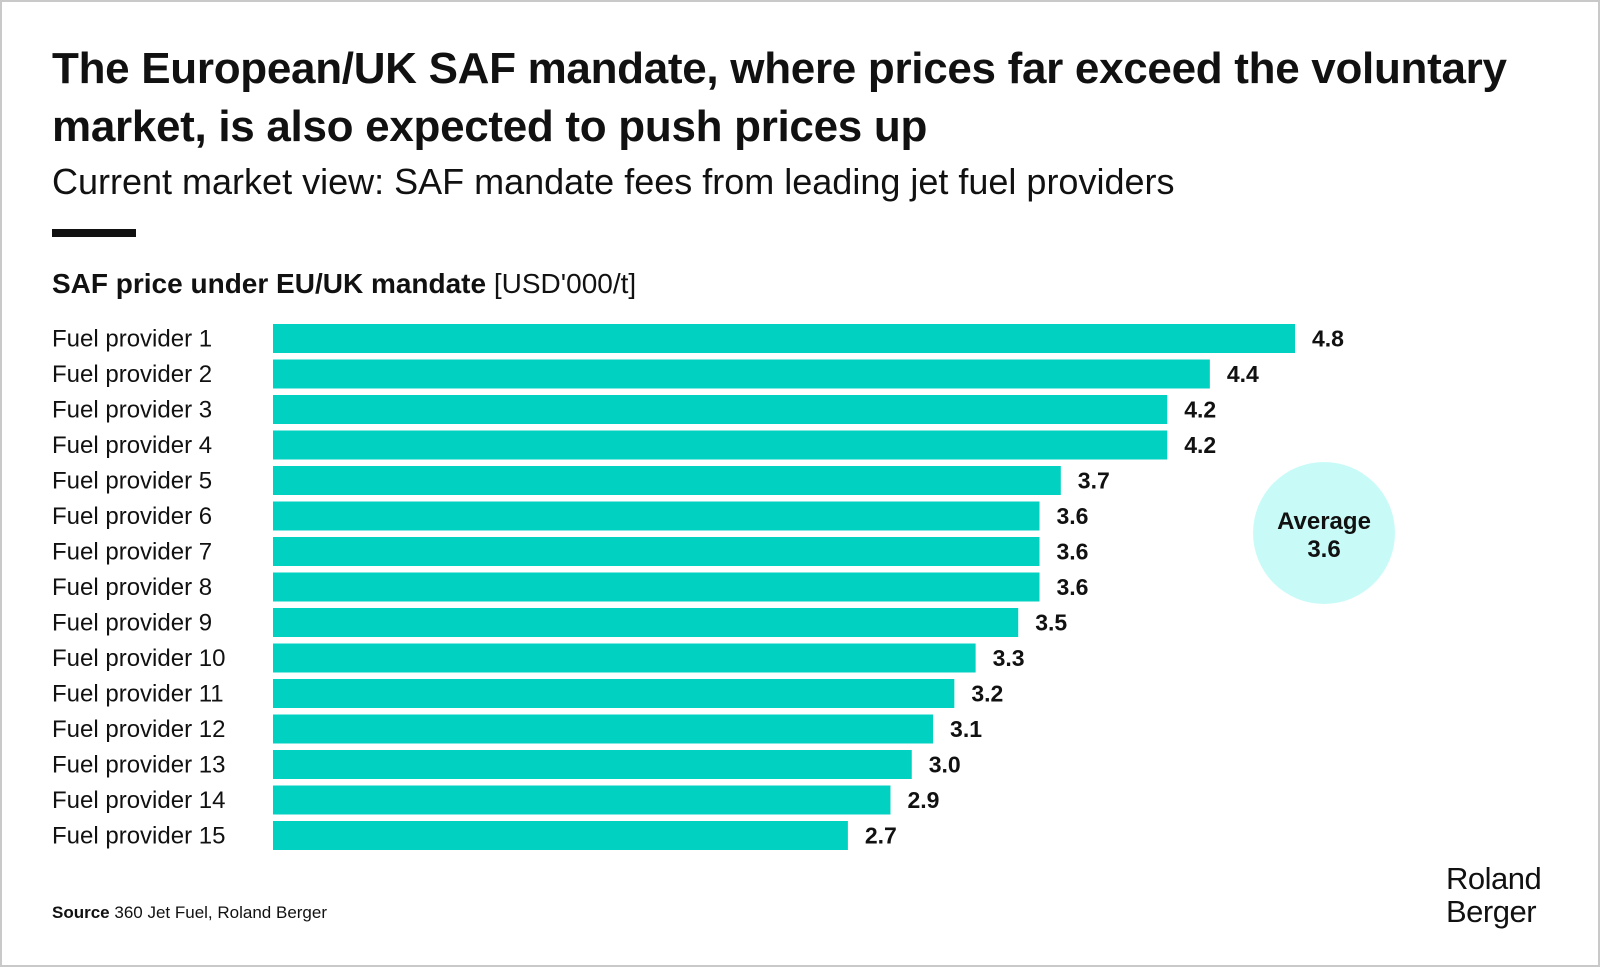 This screenshot has height=967, width=1600. I want to click on roland-berger-logo: Roland Berger, so click(1494, 895).